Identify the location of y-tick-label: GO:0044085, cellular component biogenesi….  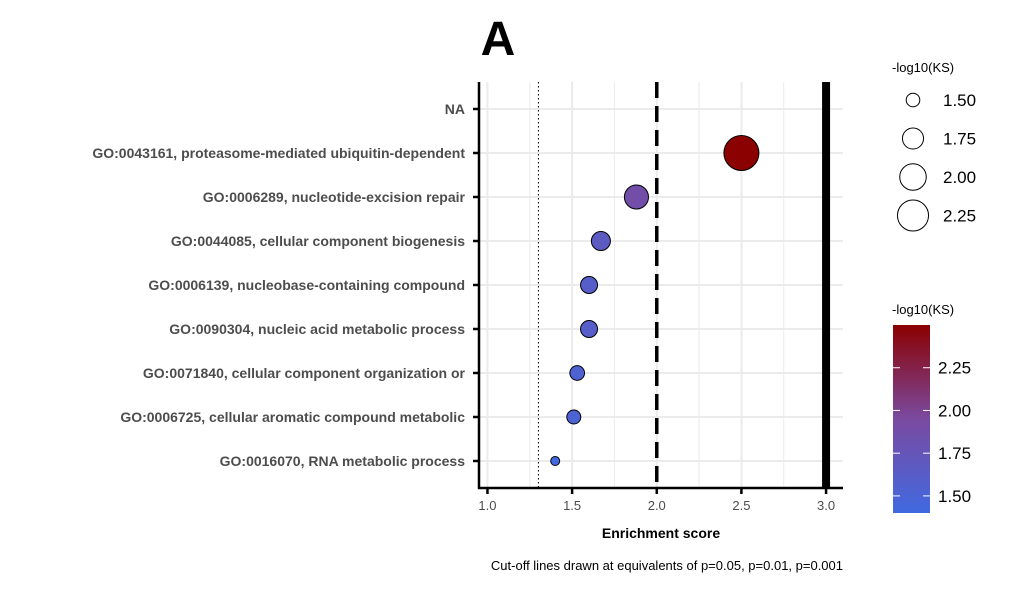
(318, 241).